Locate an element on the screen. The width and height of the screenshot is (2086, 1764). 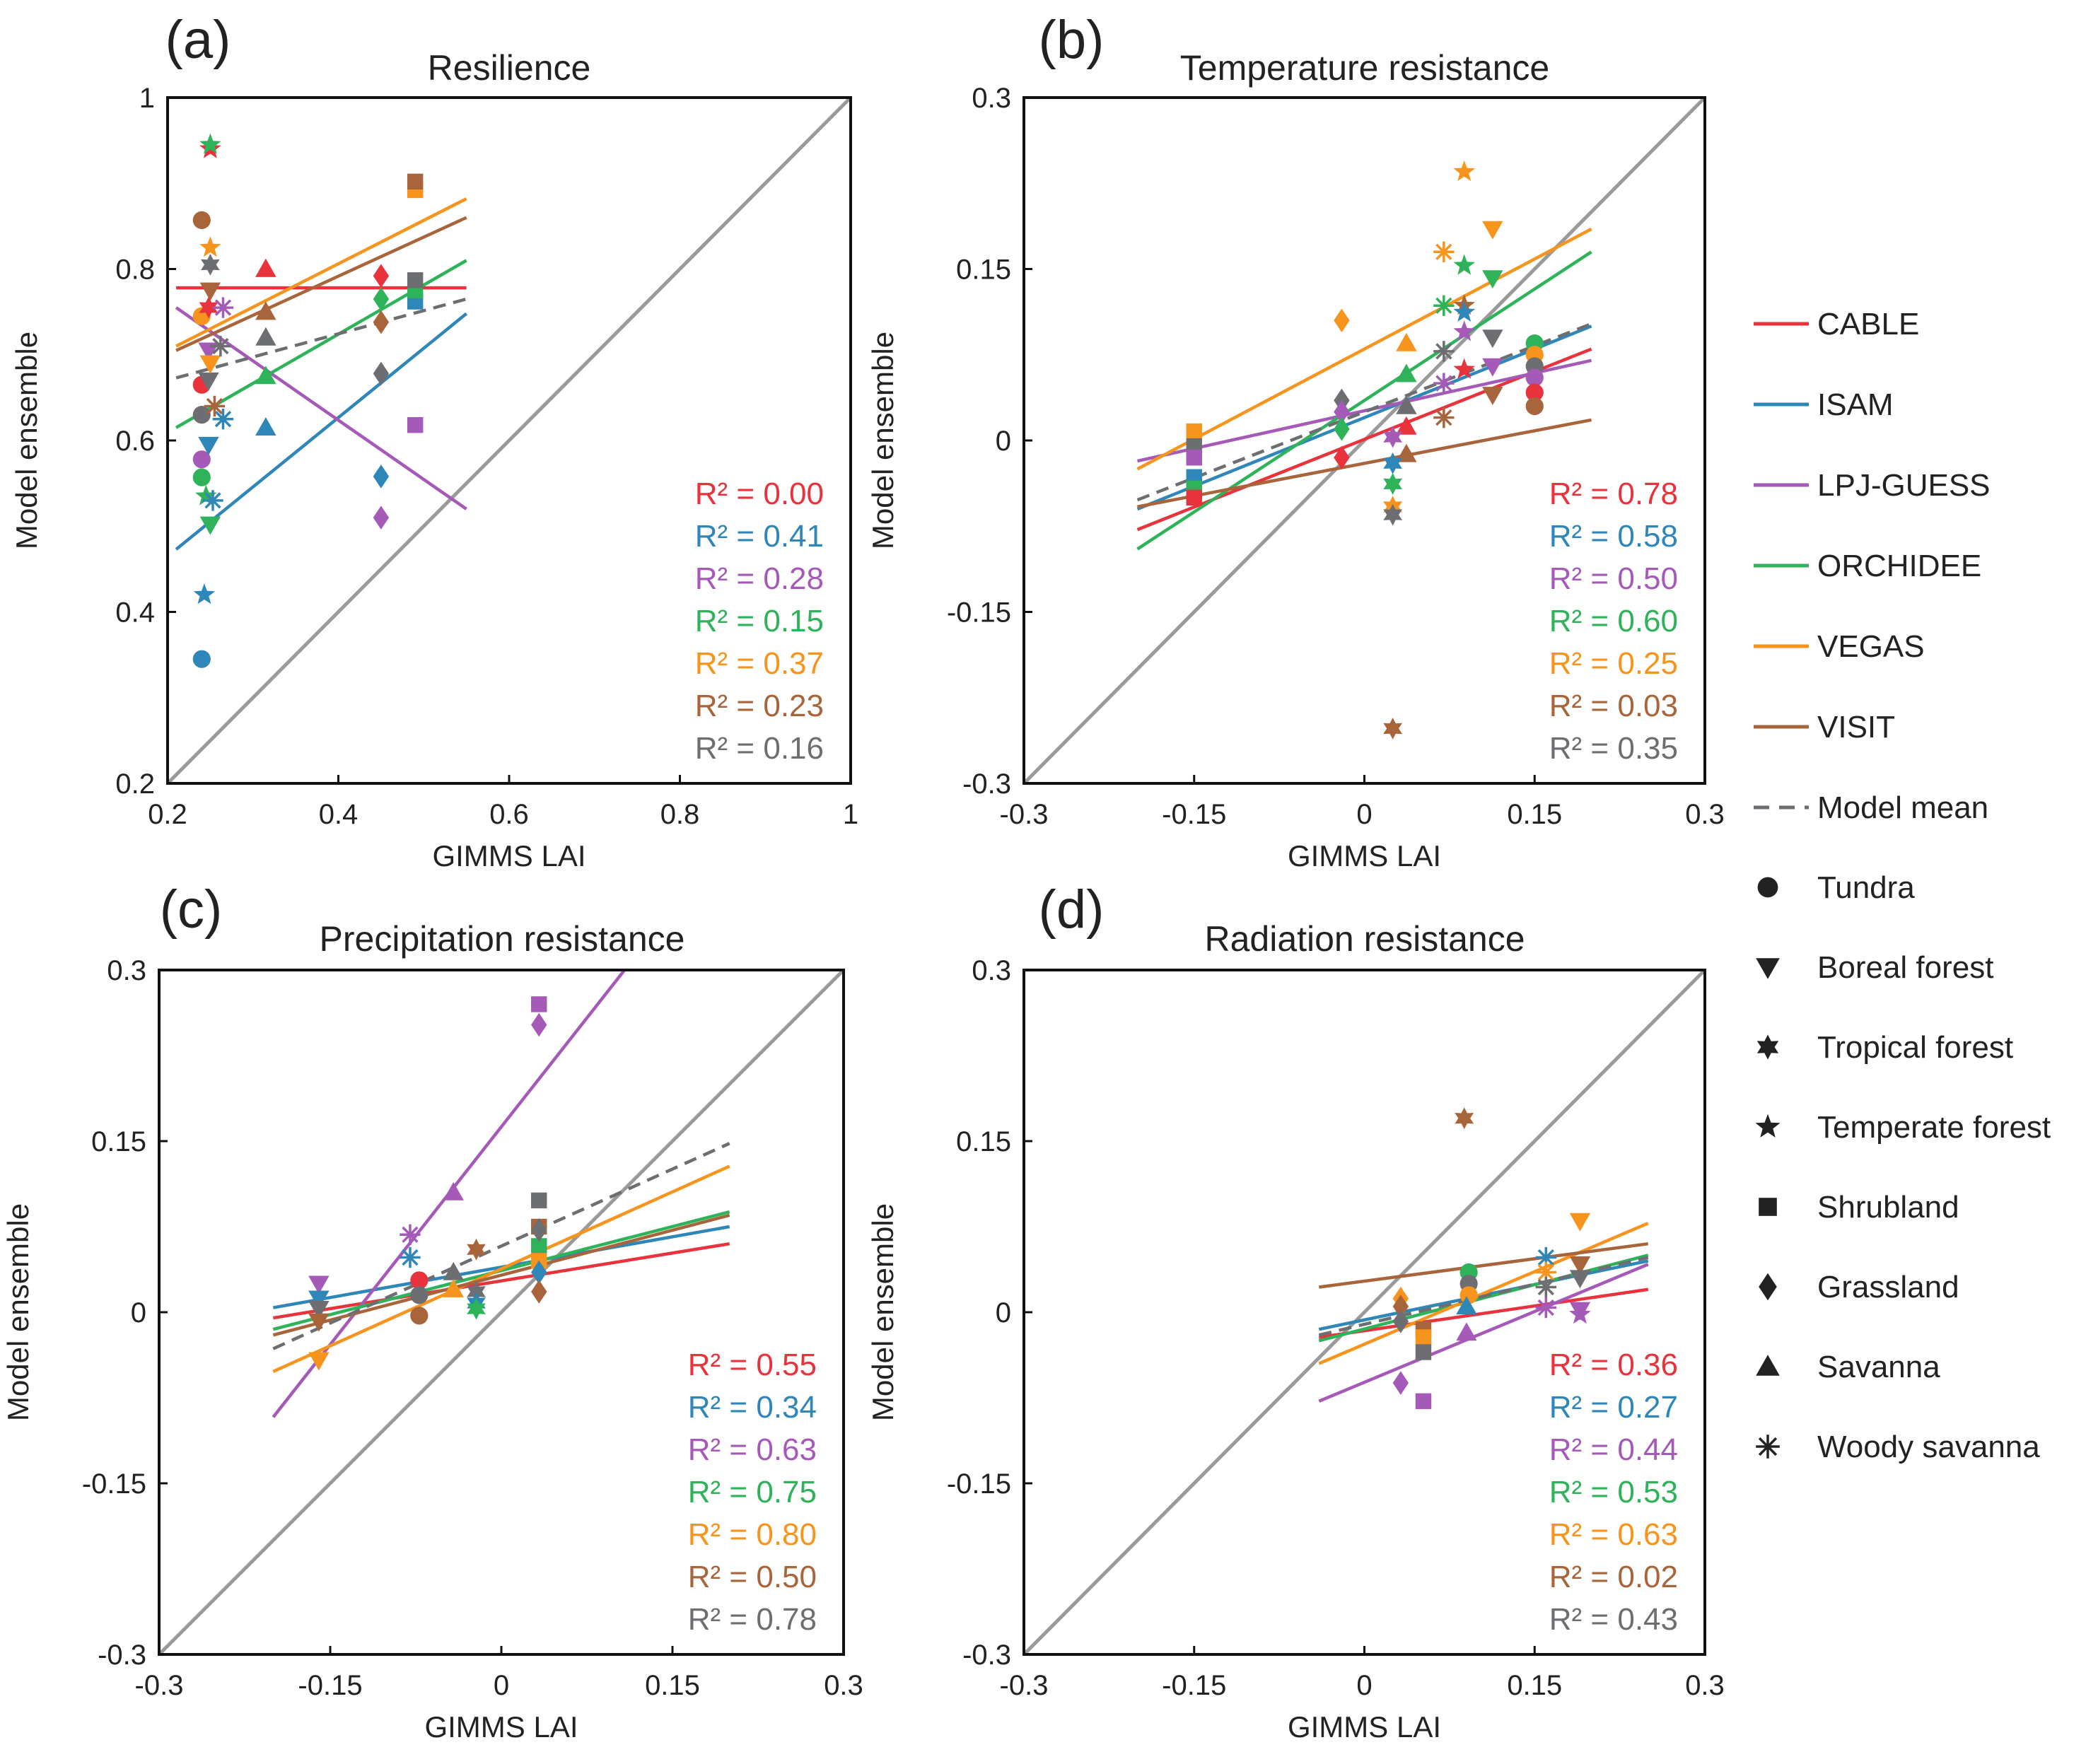
r2-annotation: R² = 0.28 is located at coordinates (759, 578).